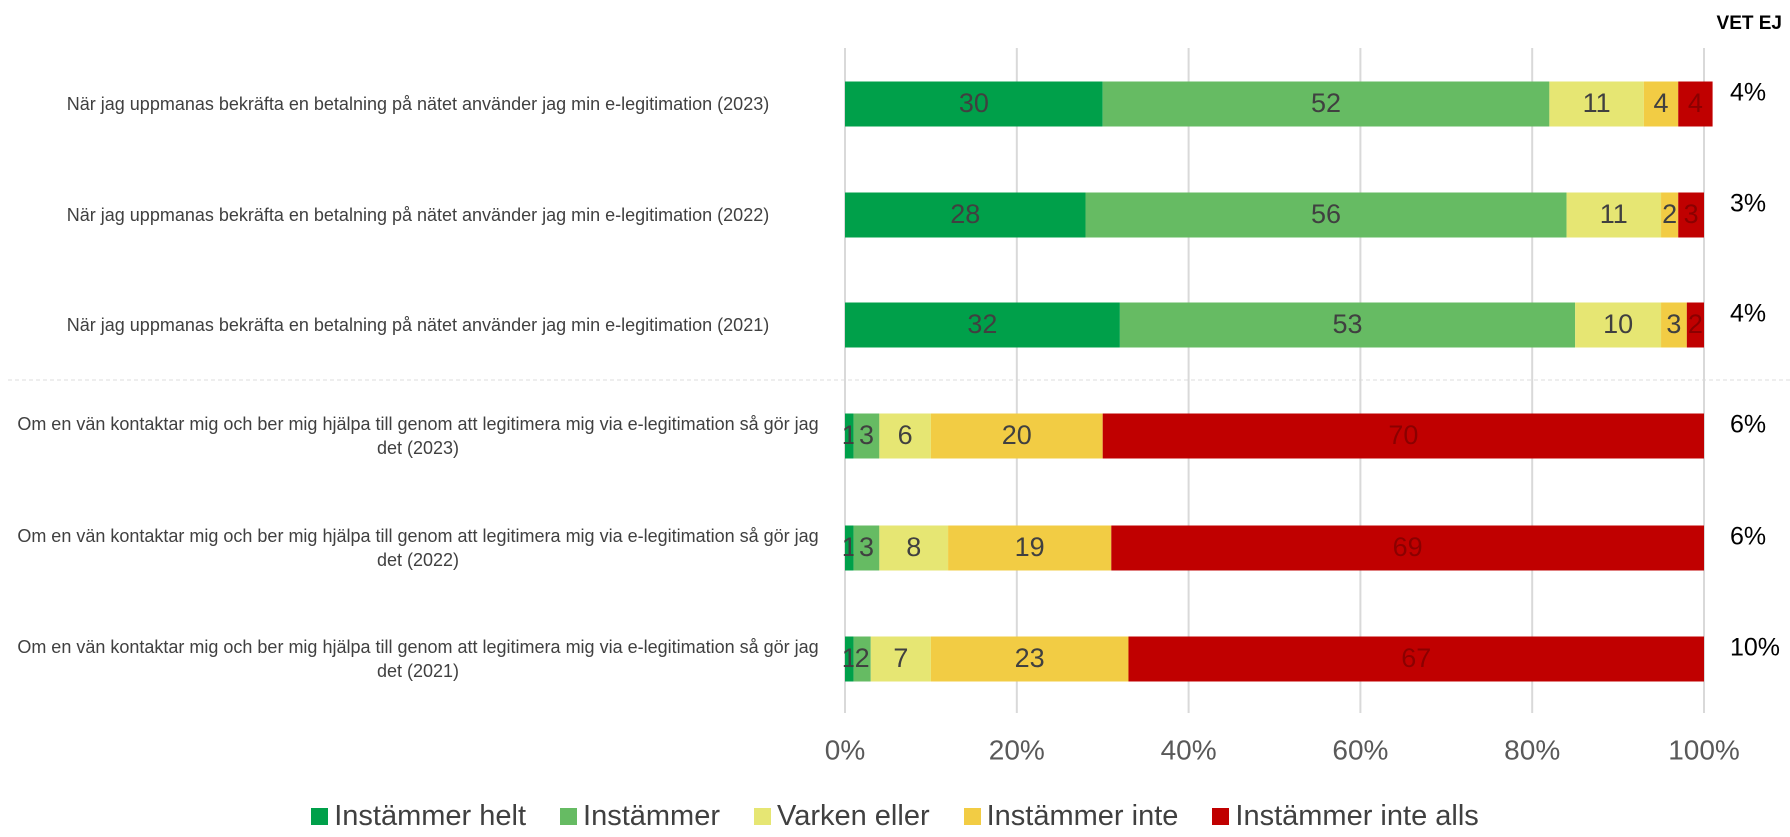  I want to click on data-label: 67, so click(1416, 658).